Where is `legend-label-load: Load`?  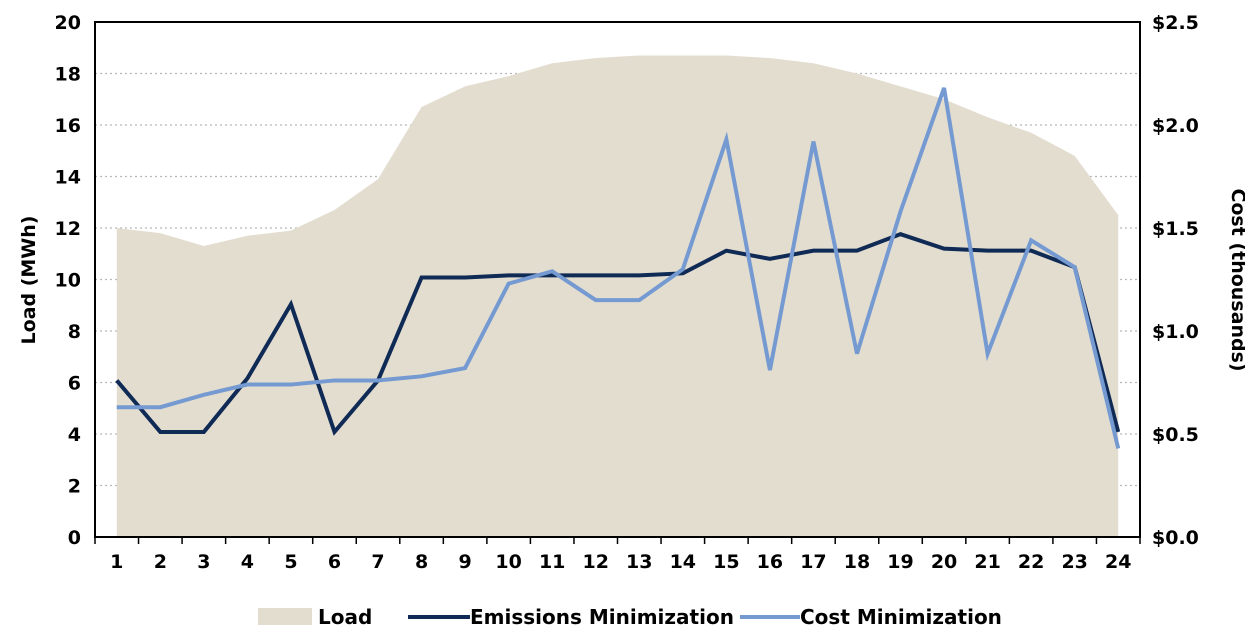
legend-label-load: Load is located at coordinates (345, 617).